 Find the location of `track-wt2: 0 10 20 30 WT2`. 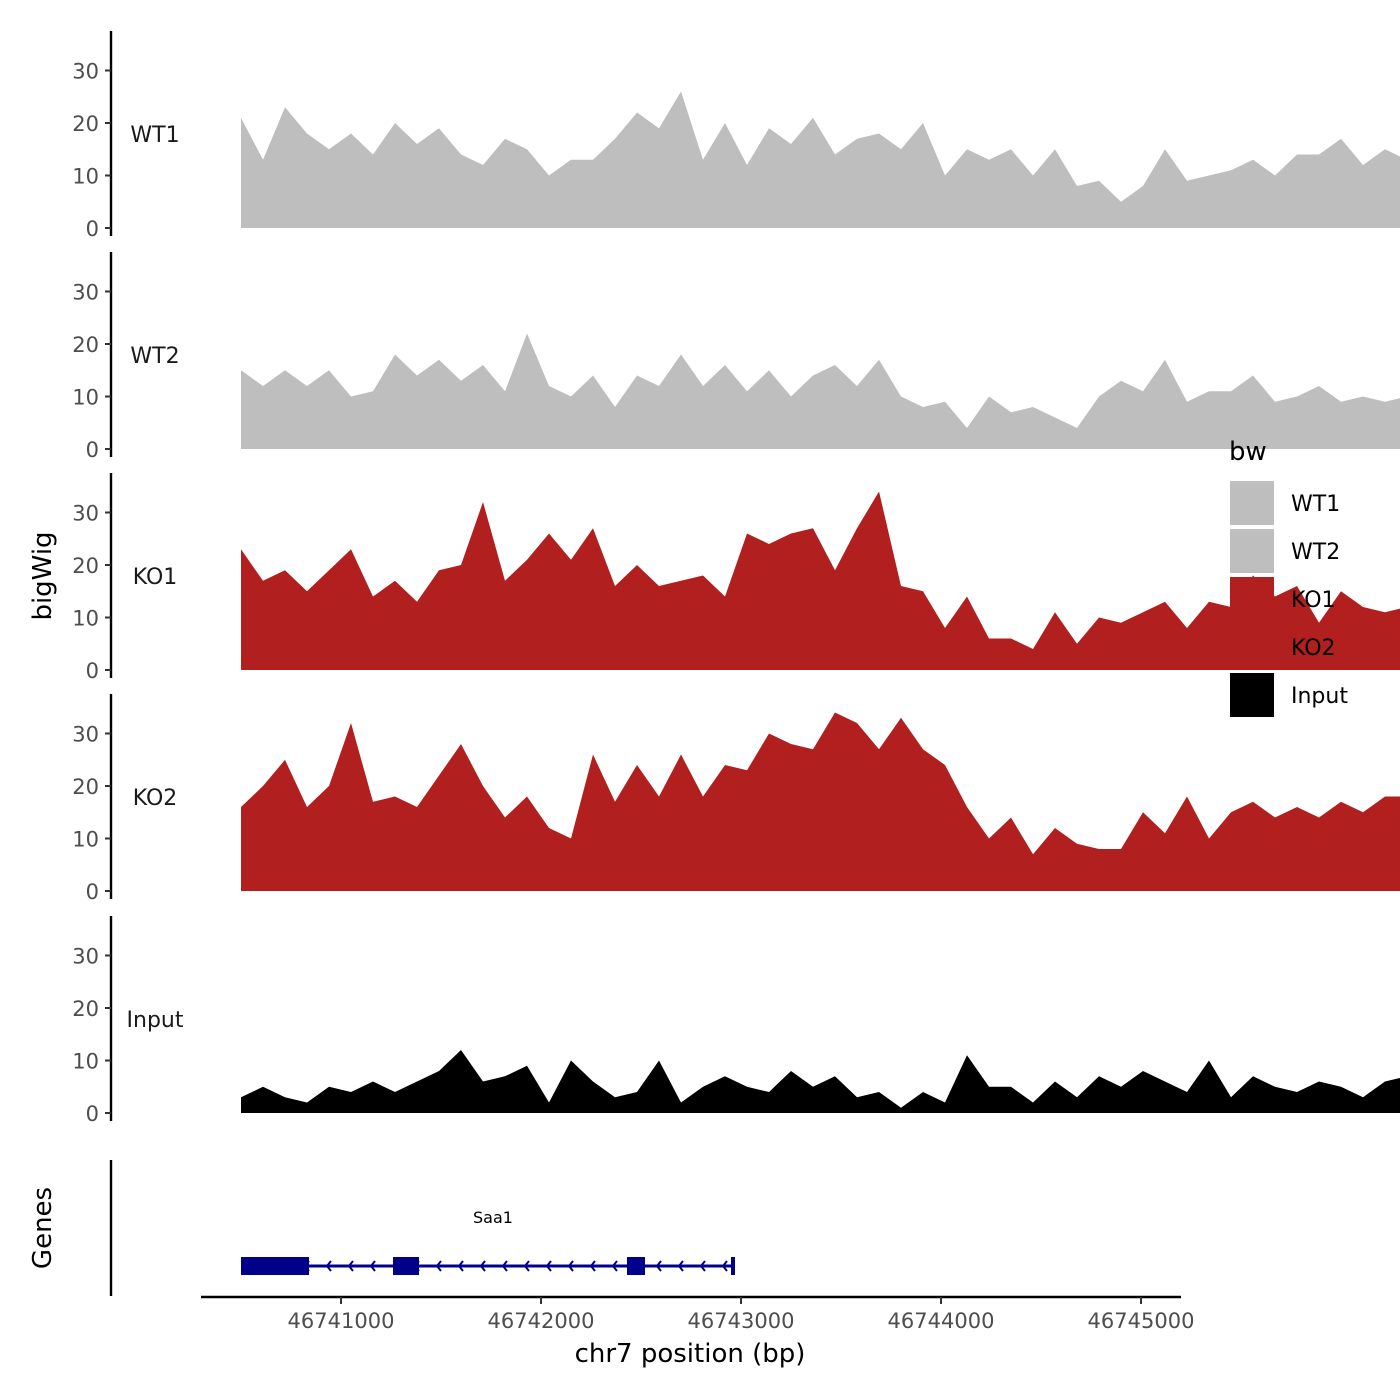

track-wt2: 0 10 20 30 WT2 is located at coordinates (736, 357).